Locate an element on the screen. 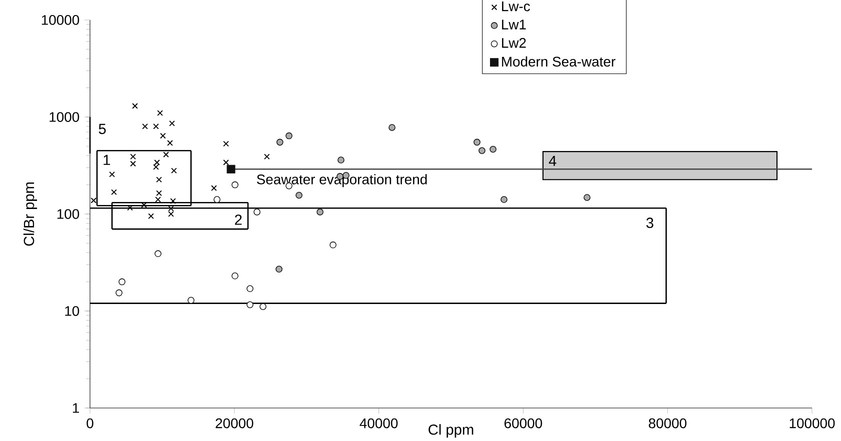 Image resolution: width=841 pixels, height=441 pixels. x-tick-label: 0 is located at coordinates (90, 423).